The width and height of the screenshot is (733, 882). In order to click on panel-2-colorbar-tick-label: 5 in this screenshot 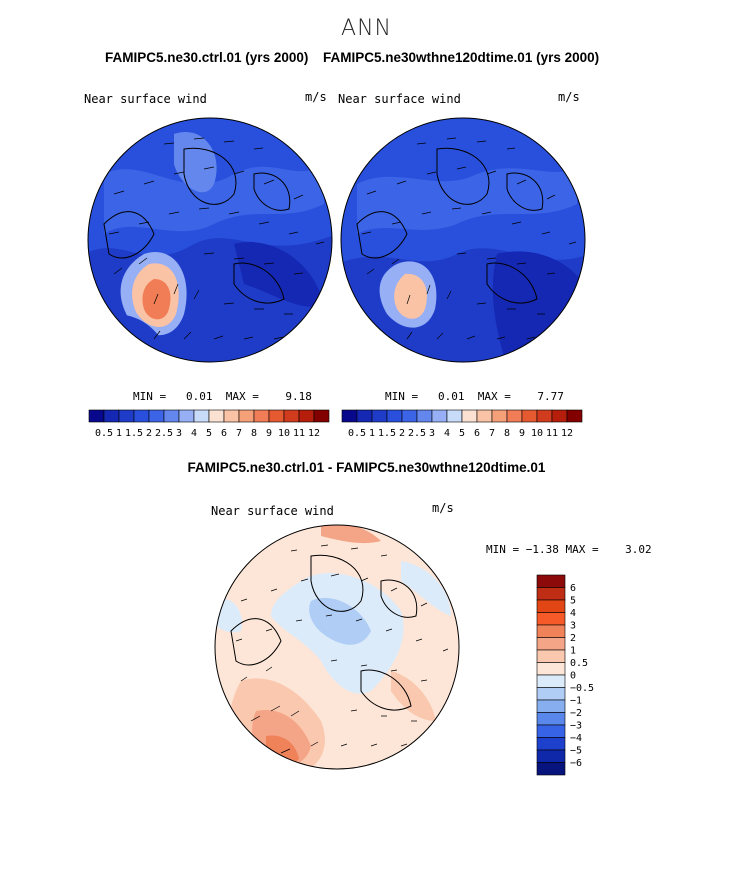, I will do `click(462, 433)`.